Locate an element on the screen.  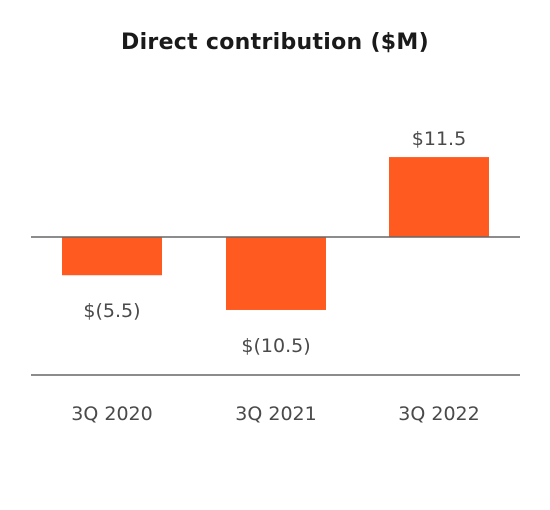
x-tick-label-3q-2021: 3Q 2021 is located at coordinates (275, 414).